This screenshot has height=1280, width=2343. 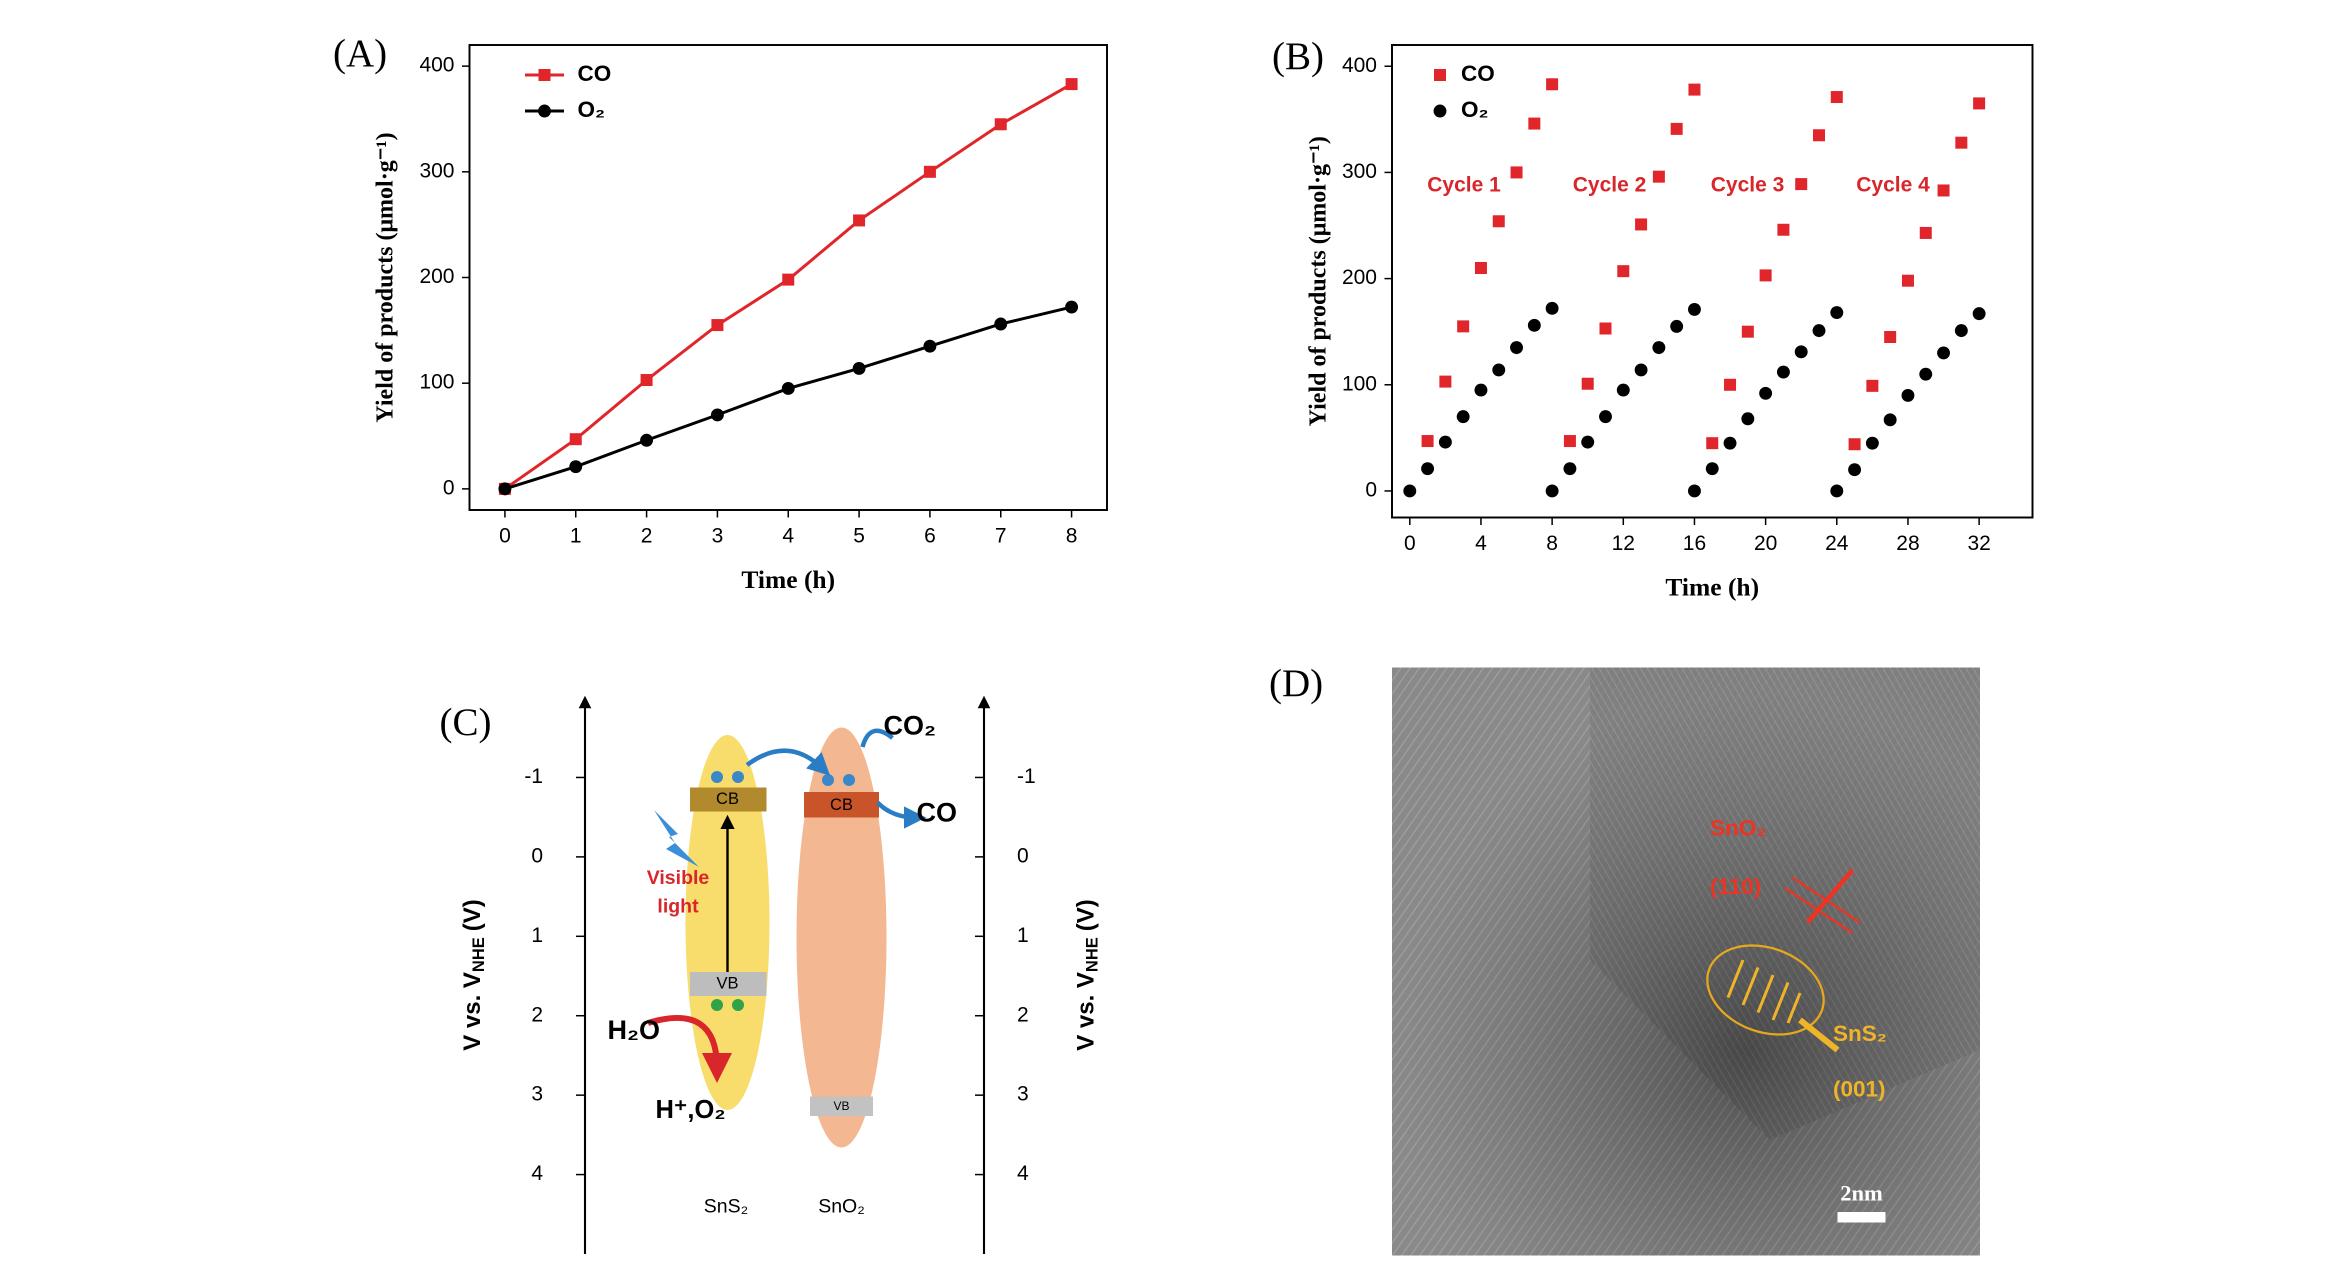 I want to click on annotation: Cycle 4, so click(x=1893, y=185).